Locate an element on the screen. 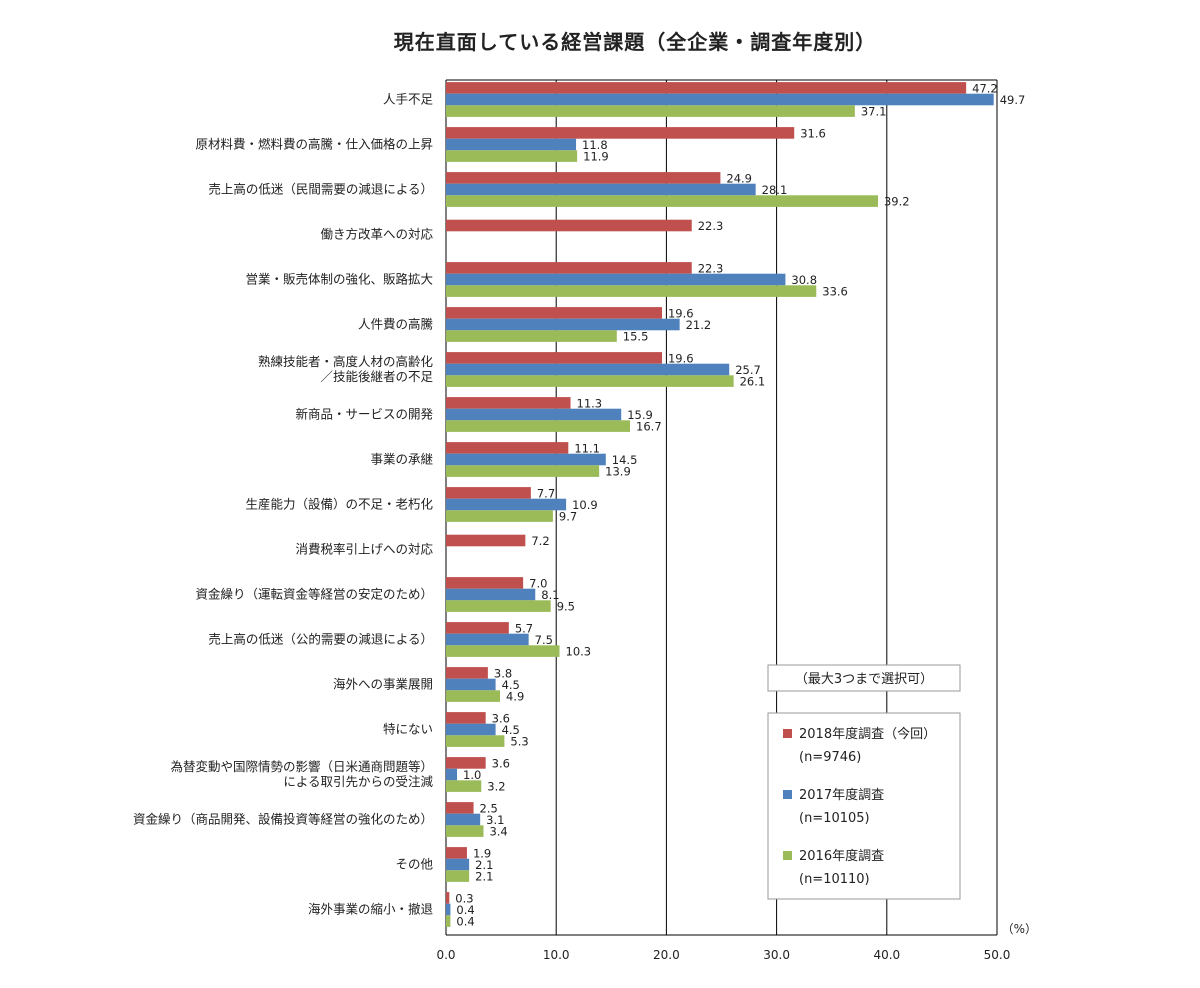 The height and width of the screenshot is (988, 1200). category-label: 働き方改革への対応 is located at coordinates (376, 234).